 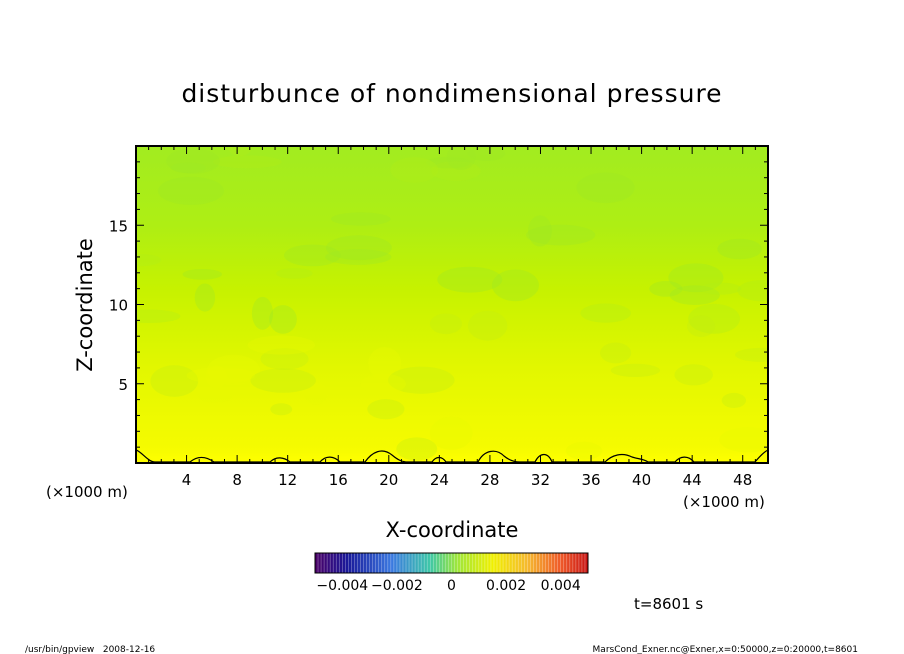 I want to click on x-tick-label: 24, so click(x=439, y=480).